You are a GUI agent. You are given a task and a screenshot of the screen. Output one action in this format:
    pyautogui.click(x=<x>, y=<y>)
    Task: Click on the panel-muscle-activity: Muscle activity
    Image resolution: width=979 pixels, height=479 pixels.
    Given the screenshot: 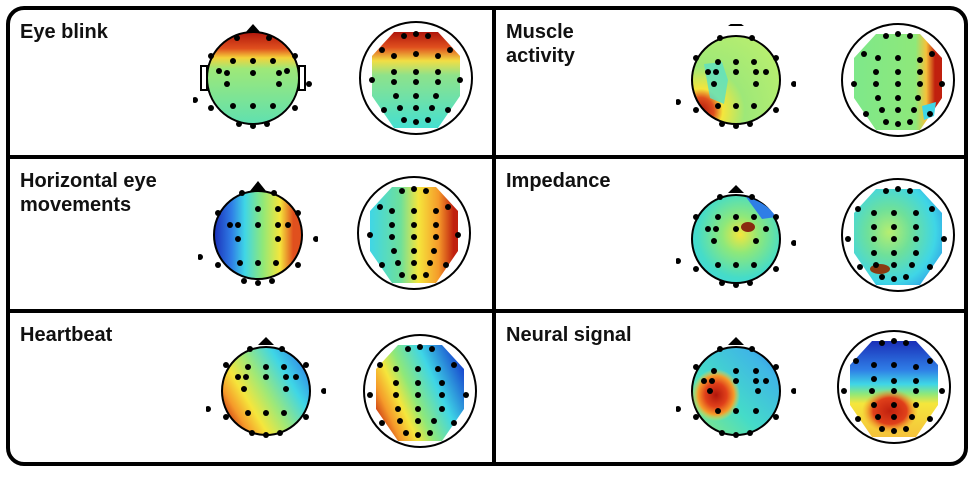 What is the action you would take?
    pyautogui.click(x=730, y=82)
    